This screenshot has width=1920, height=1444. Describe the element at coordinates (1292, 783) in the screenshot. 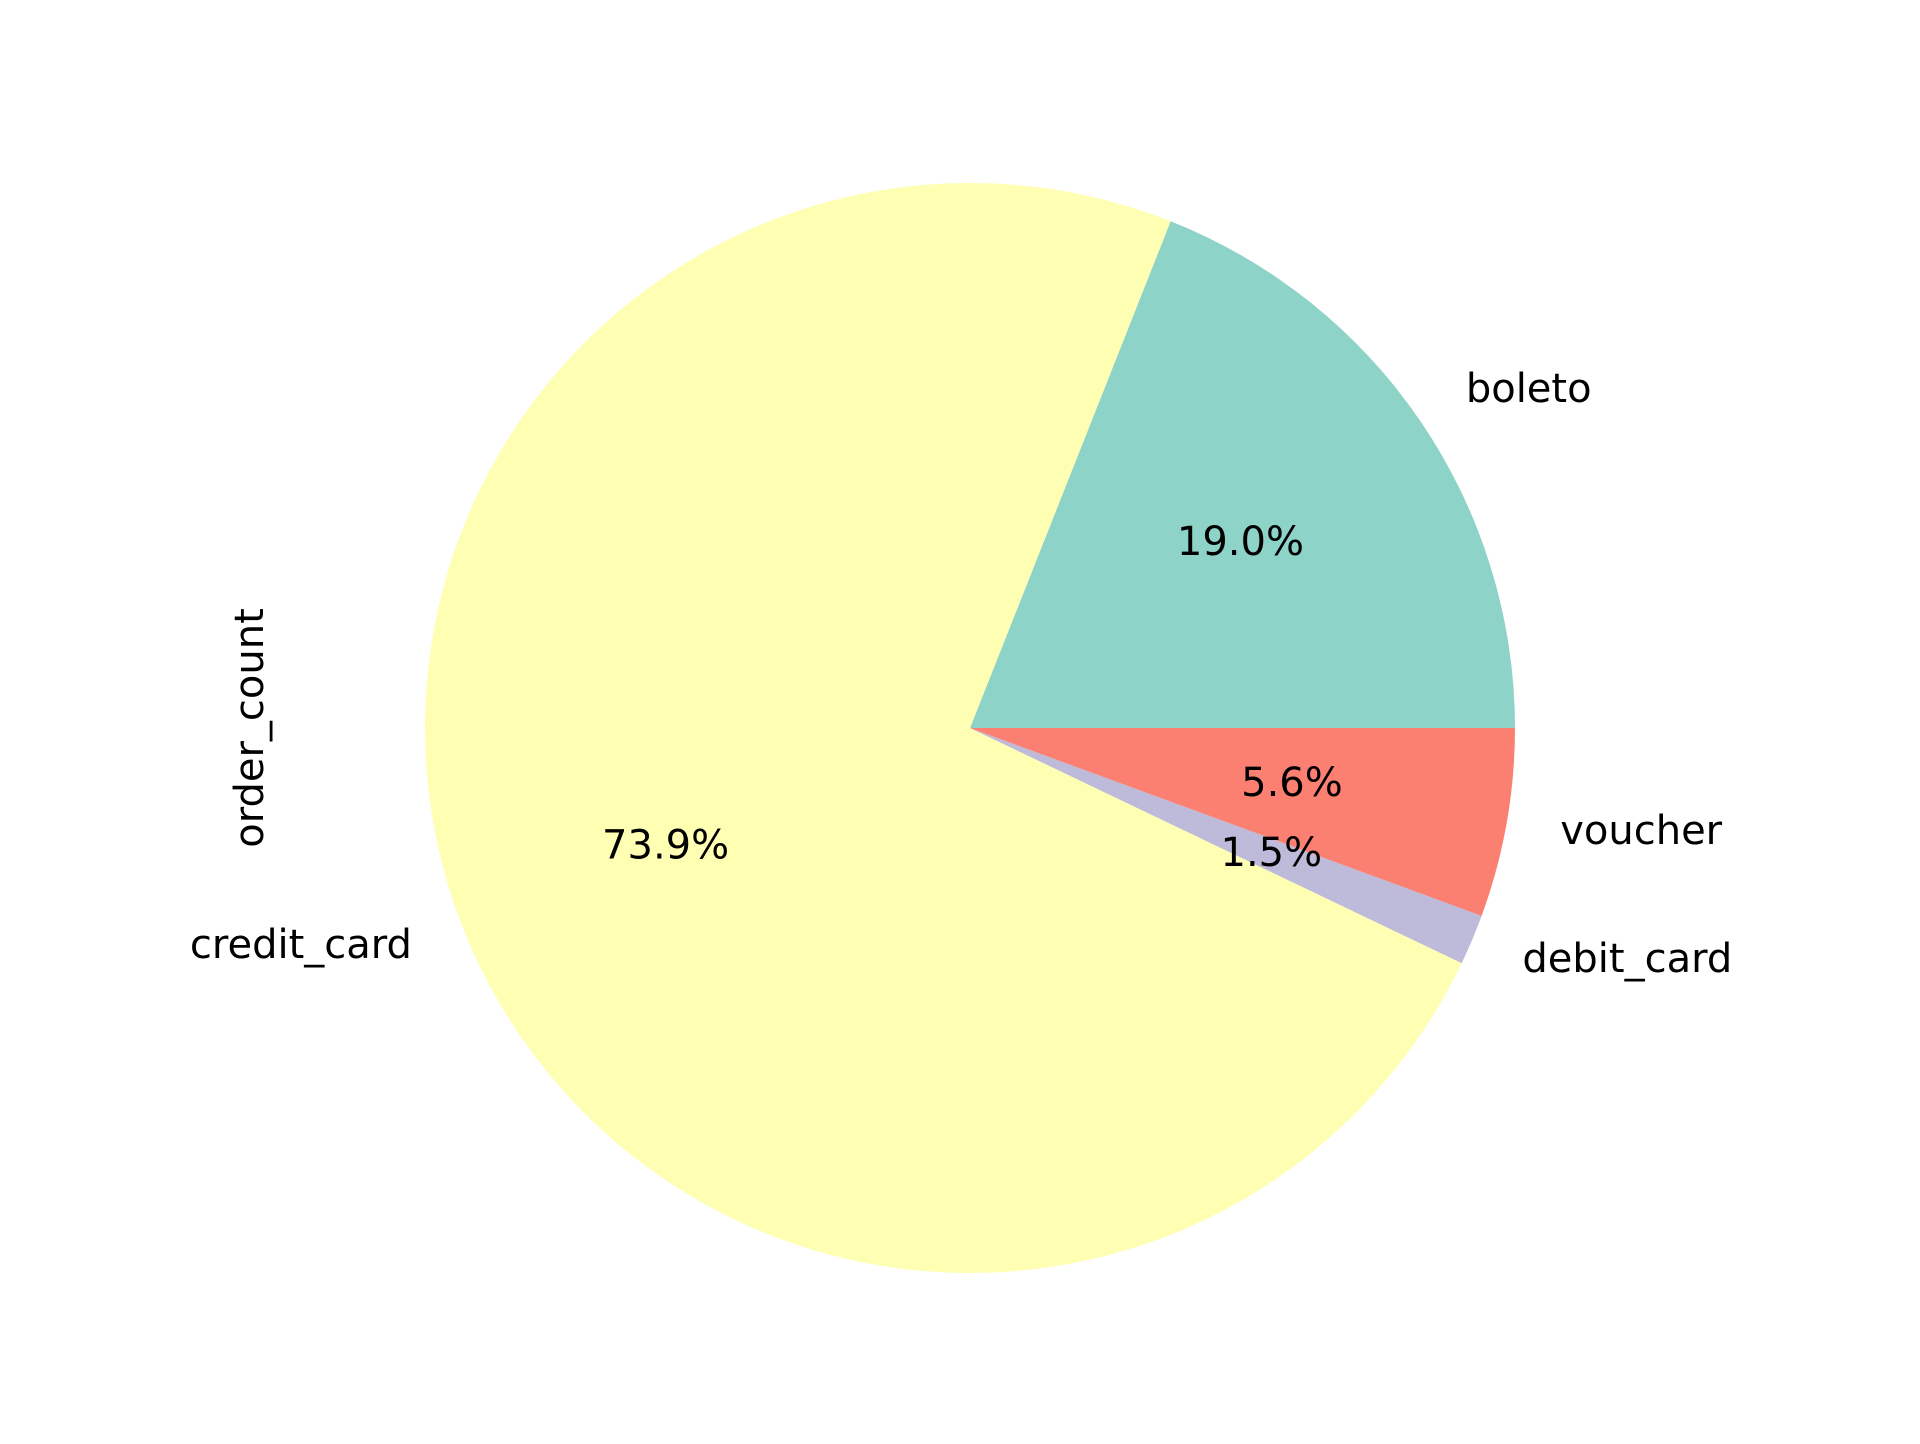

I see `slice-percent-voucher: 5.6%` at that location.